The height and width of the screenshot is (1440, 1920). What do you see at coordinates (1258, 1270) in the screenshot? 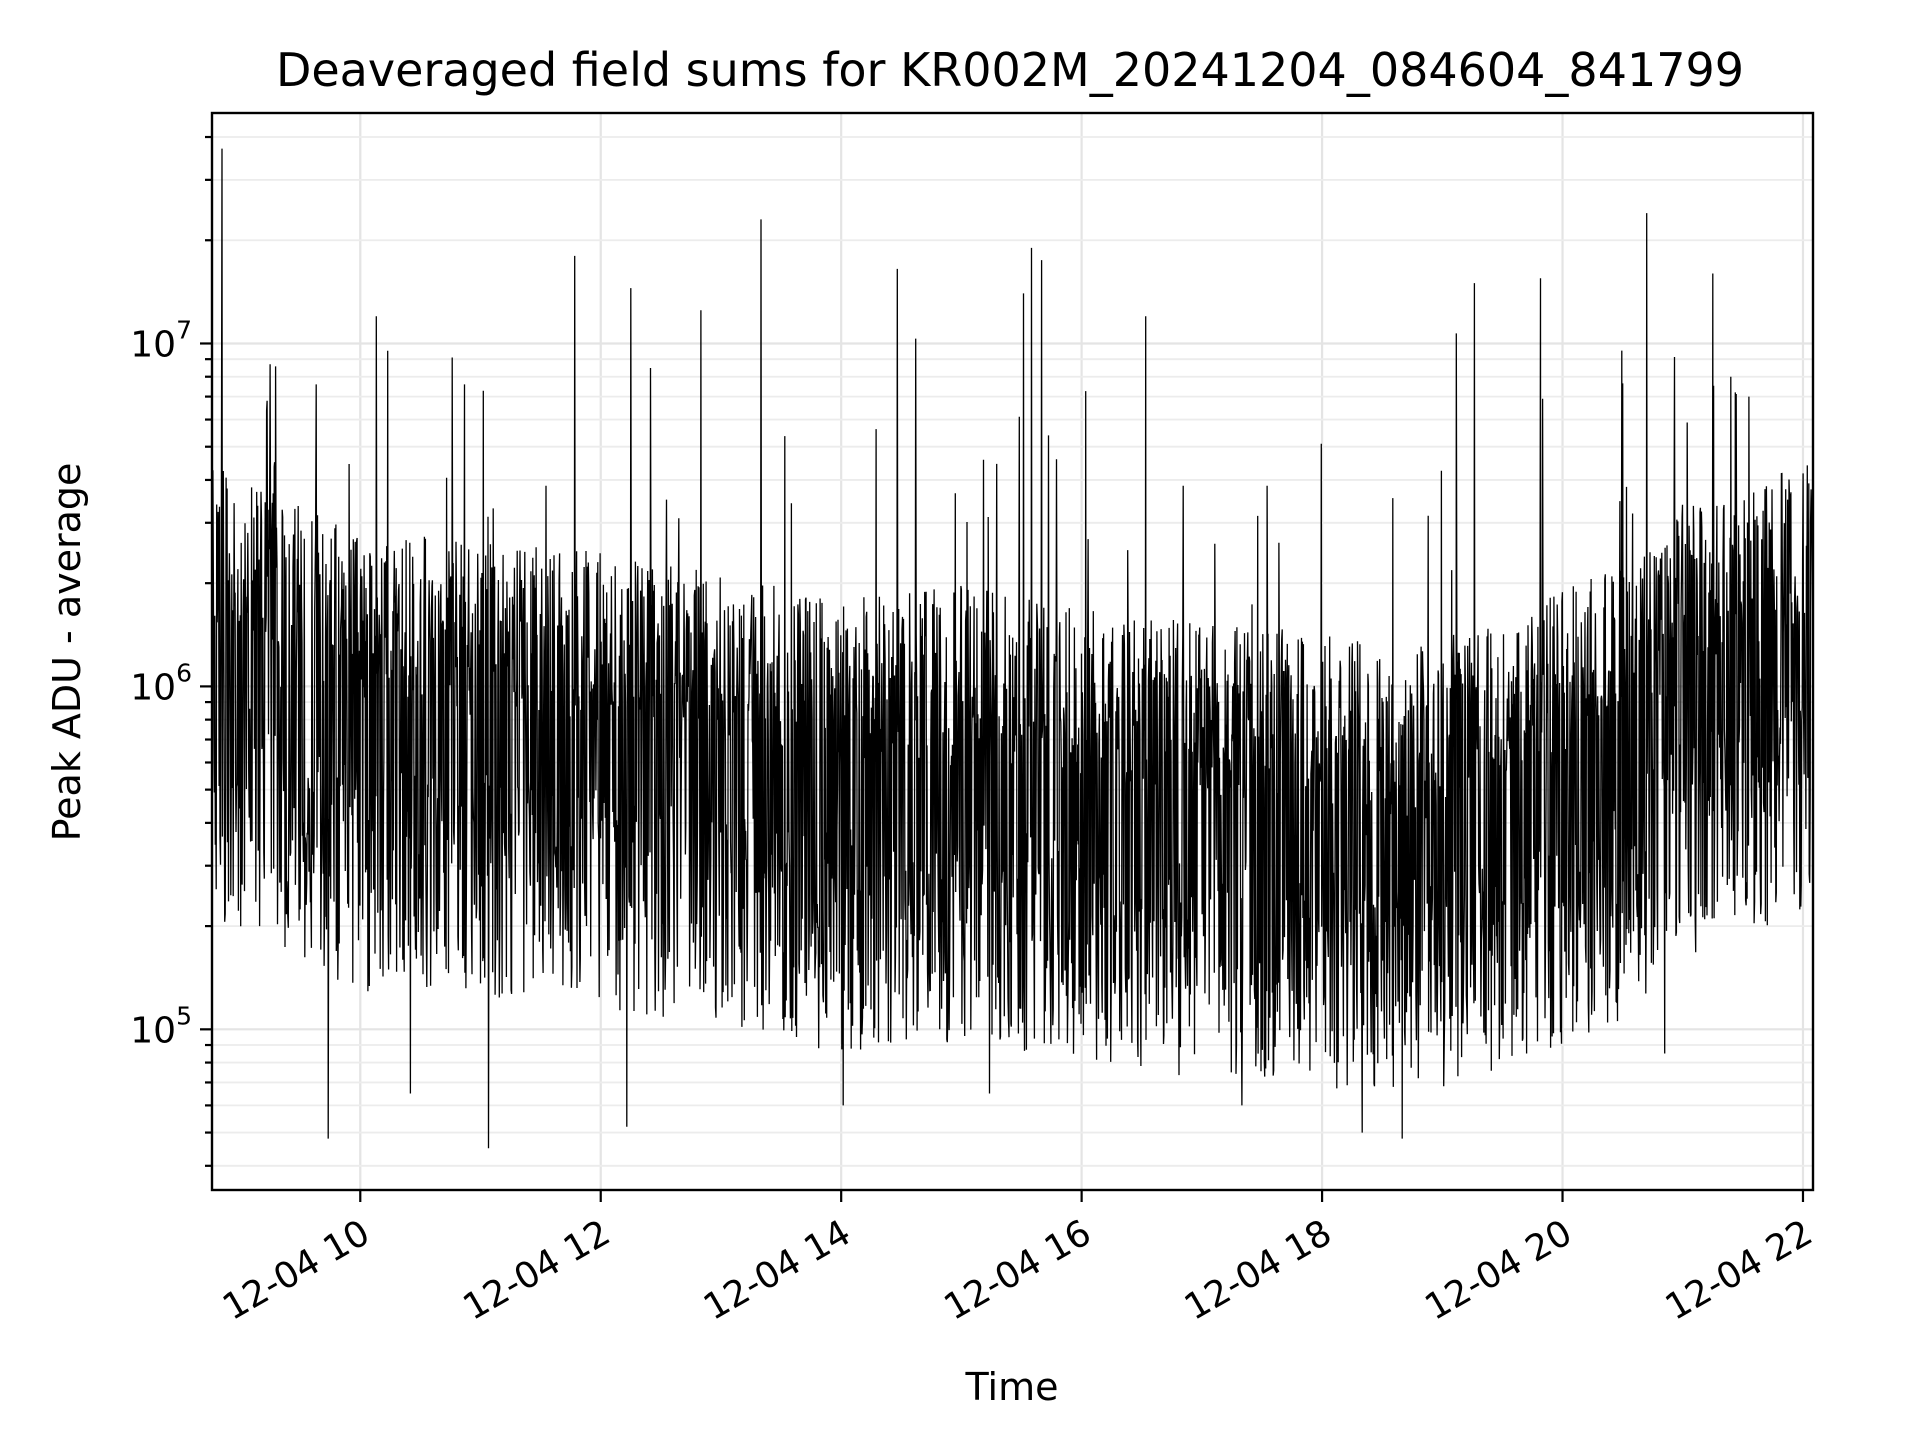
I see `x-tick-label: 12-04 18` at bounding box center [1258, 1270].